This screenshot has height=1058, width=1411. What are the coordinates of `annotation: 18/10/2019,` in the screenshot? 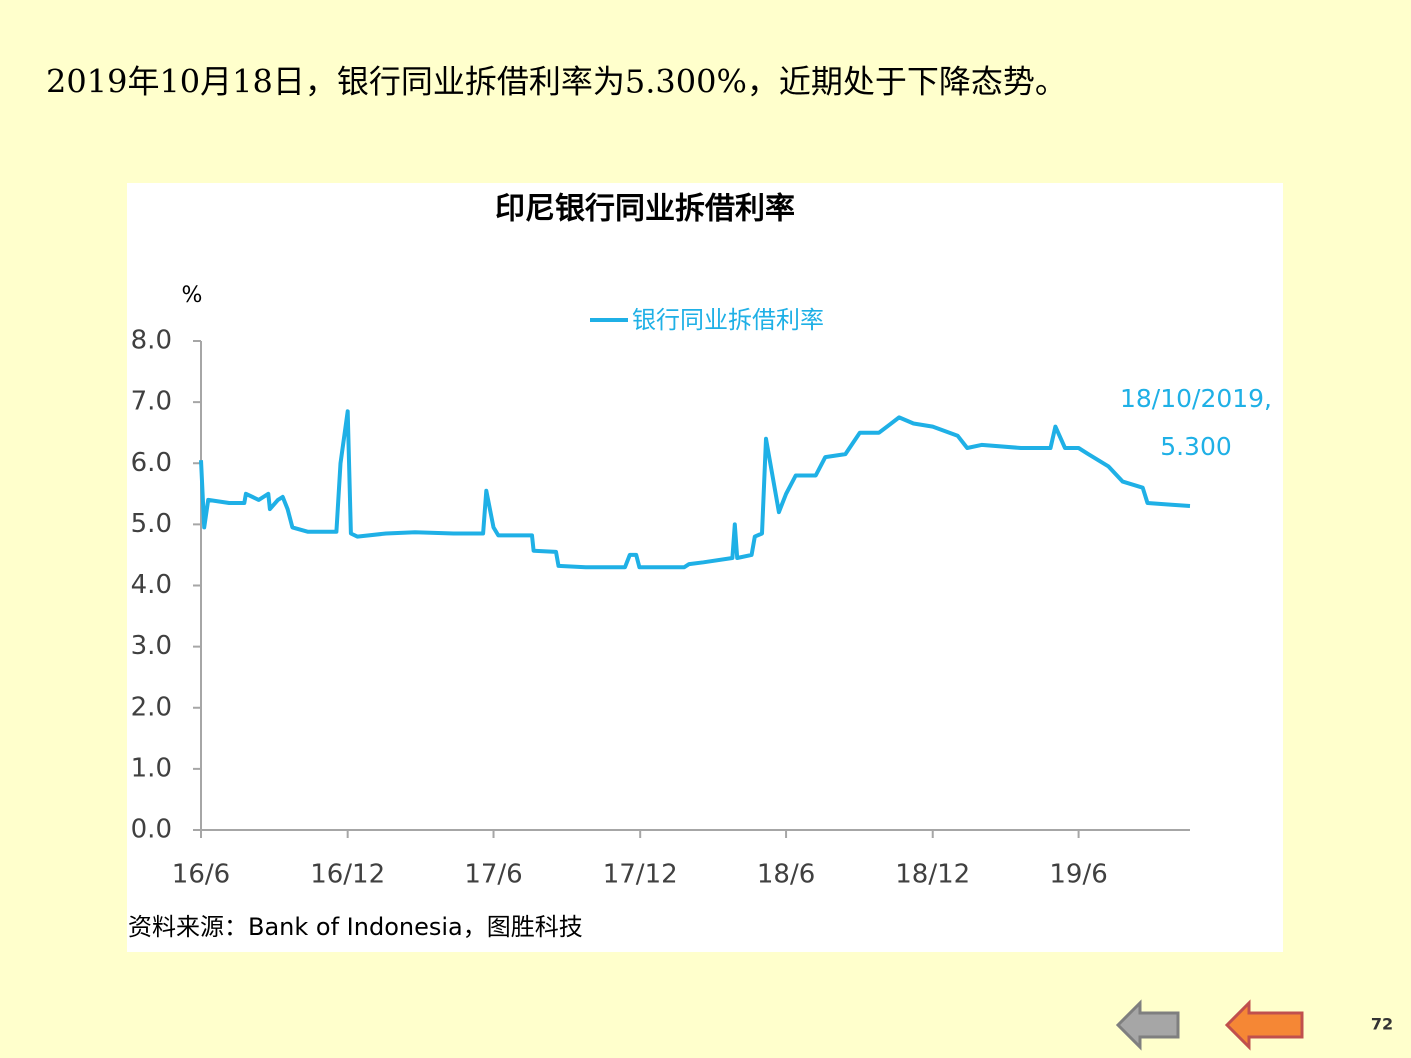 It's located at (1196, 398).